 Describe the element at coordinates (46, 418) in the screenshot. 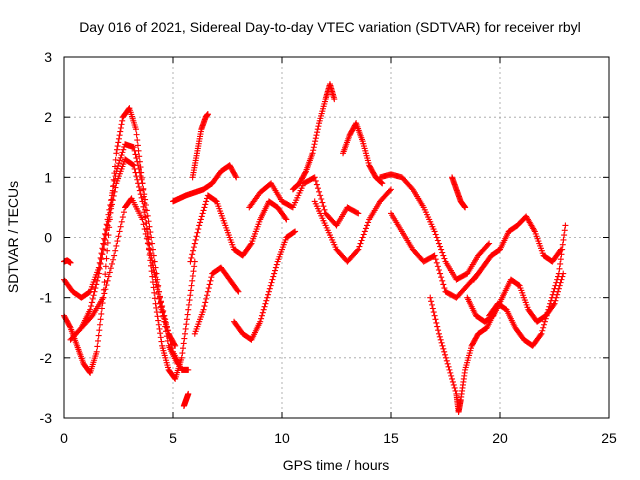

I see `y-tick-label: -3` at that location.